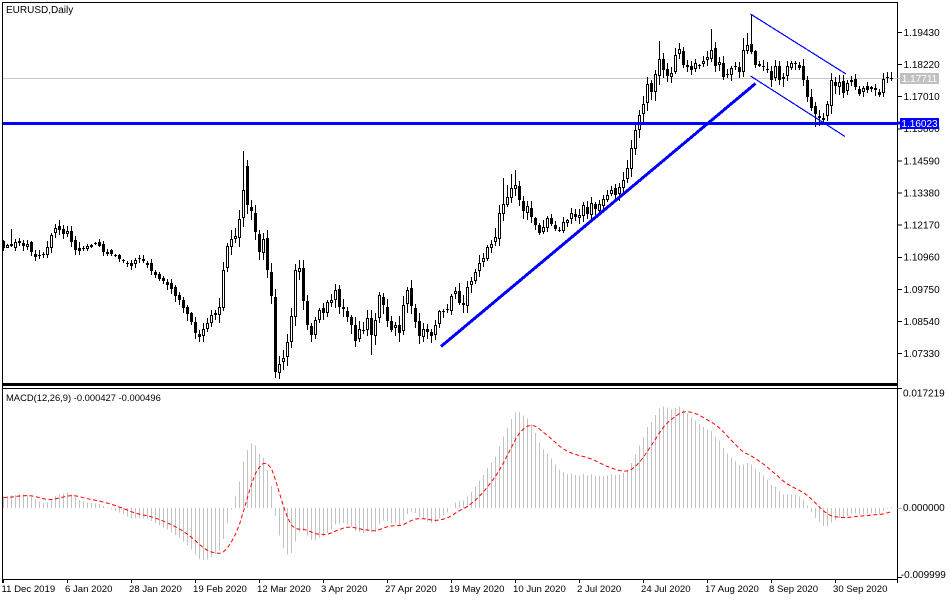 This screenshot has width=950, height=600. What do you see at coordinates (922, 97) in the screenshot?
I see `svg-text: 1.17010` at bounding box center [922, 97].